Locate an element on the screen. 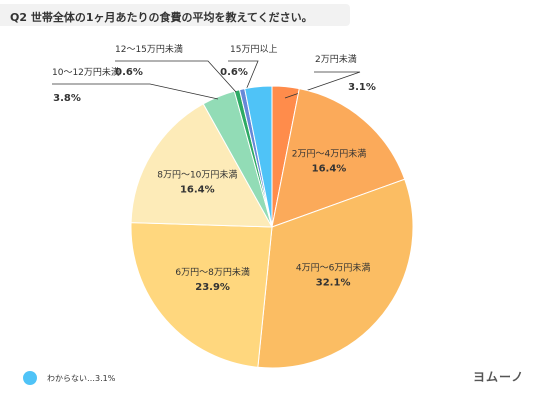 The image size is (536, 402). slice-label-4: 6万円〜8万円未満 is located at coordinates (212, 272).